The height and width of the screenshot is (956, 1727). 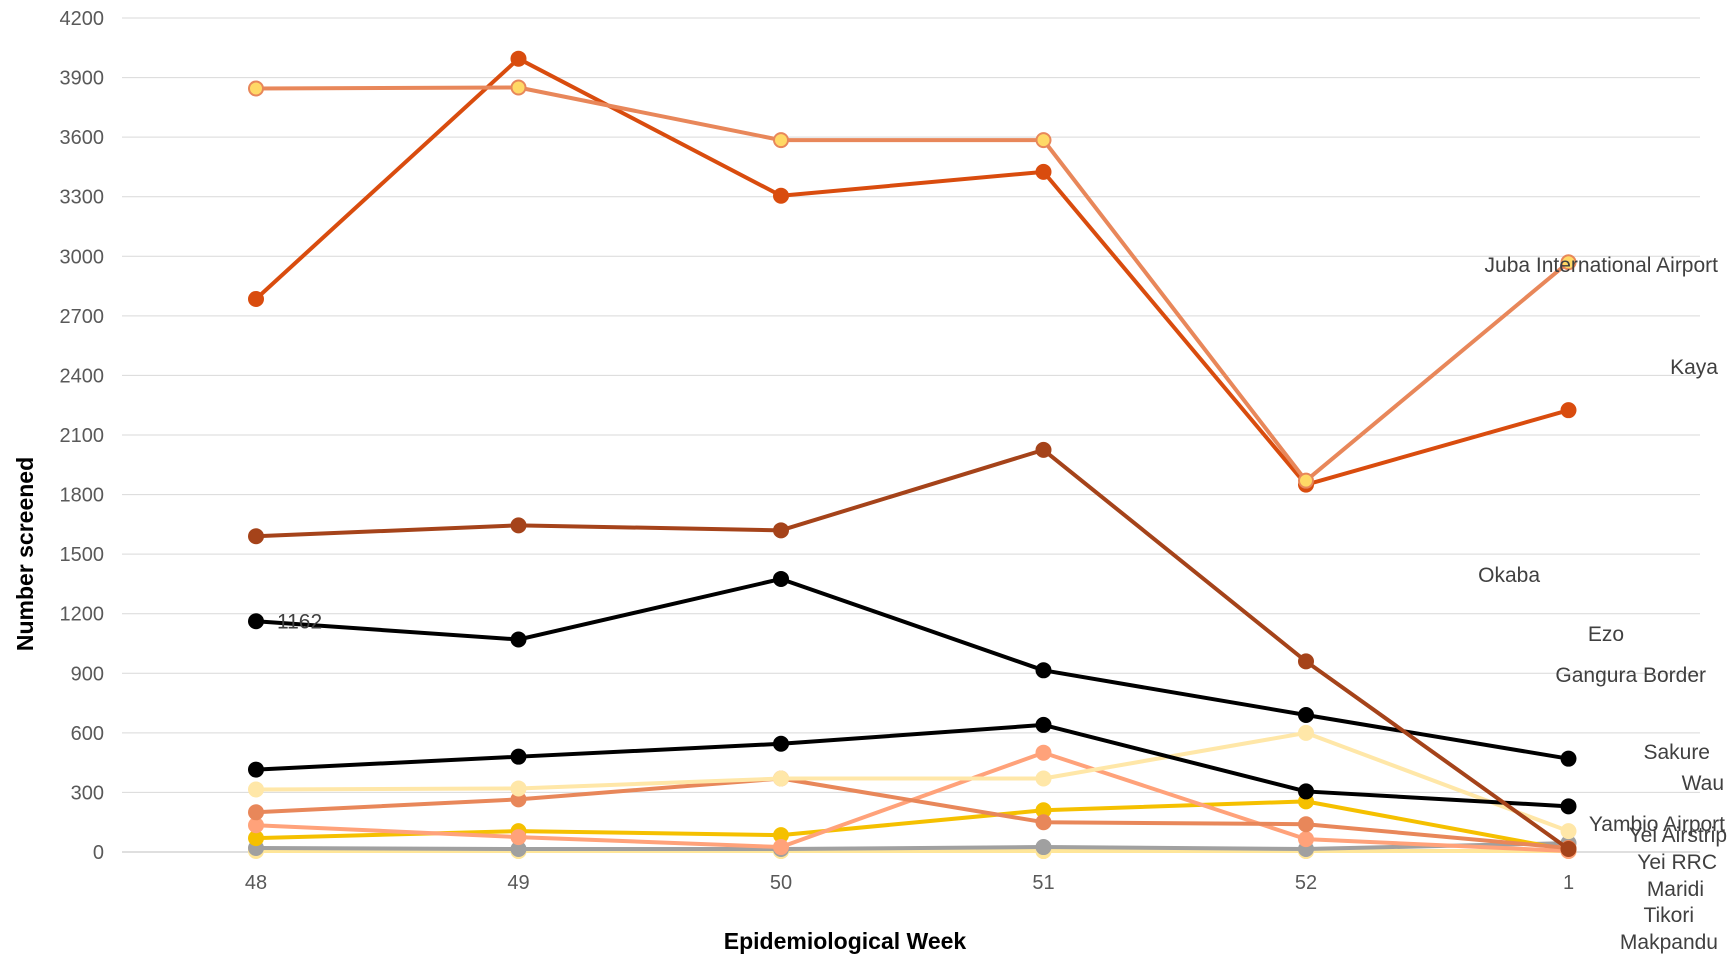 I want to click on series-line-ezo, so click(x=912, y=668).